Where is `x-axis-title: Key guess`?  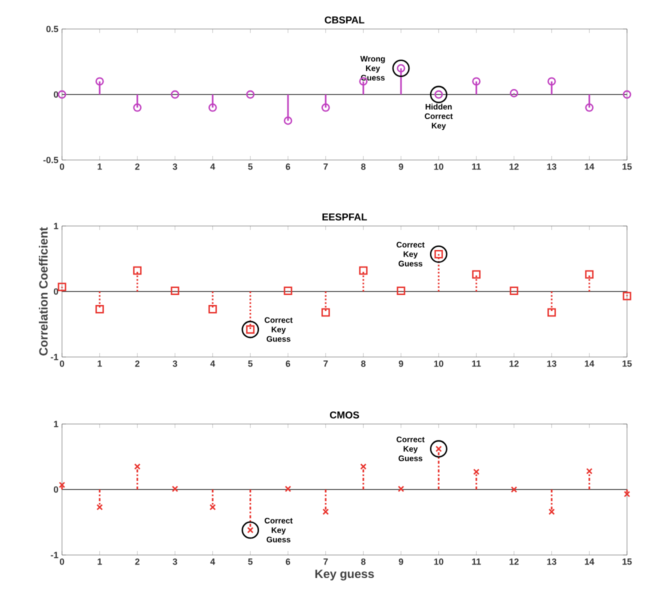 x-axis-title: Key guess is located at coordinates (344, 575).